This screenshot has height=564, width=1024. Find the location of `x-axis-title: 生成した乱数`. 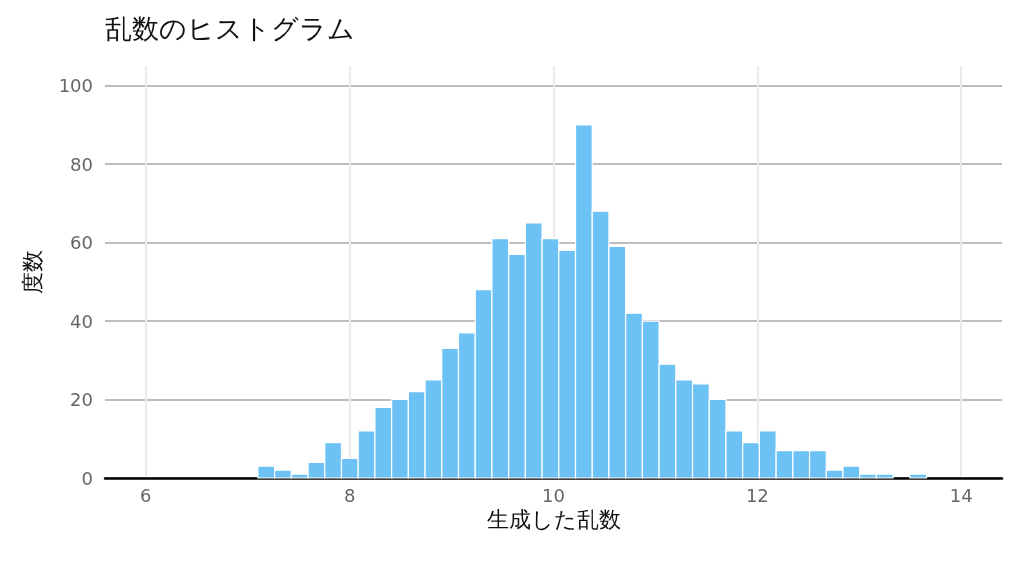

x-axis-title: 生成した乱数 is located at coordinates (553, 520).